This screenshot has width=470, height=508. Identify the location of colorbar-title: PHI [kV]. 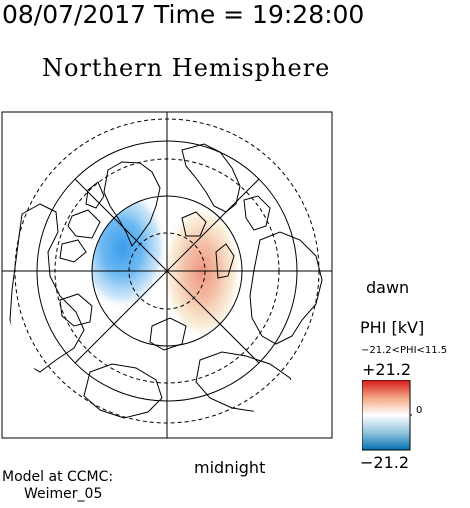
(392, 327).